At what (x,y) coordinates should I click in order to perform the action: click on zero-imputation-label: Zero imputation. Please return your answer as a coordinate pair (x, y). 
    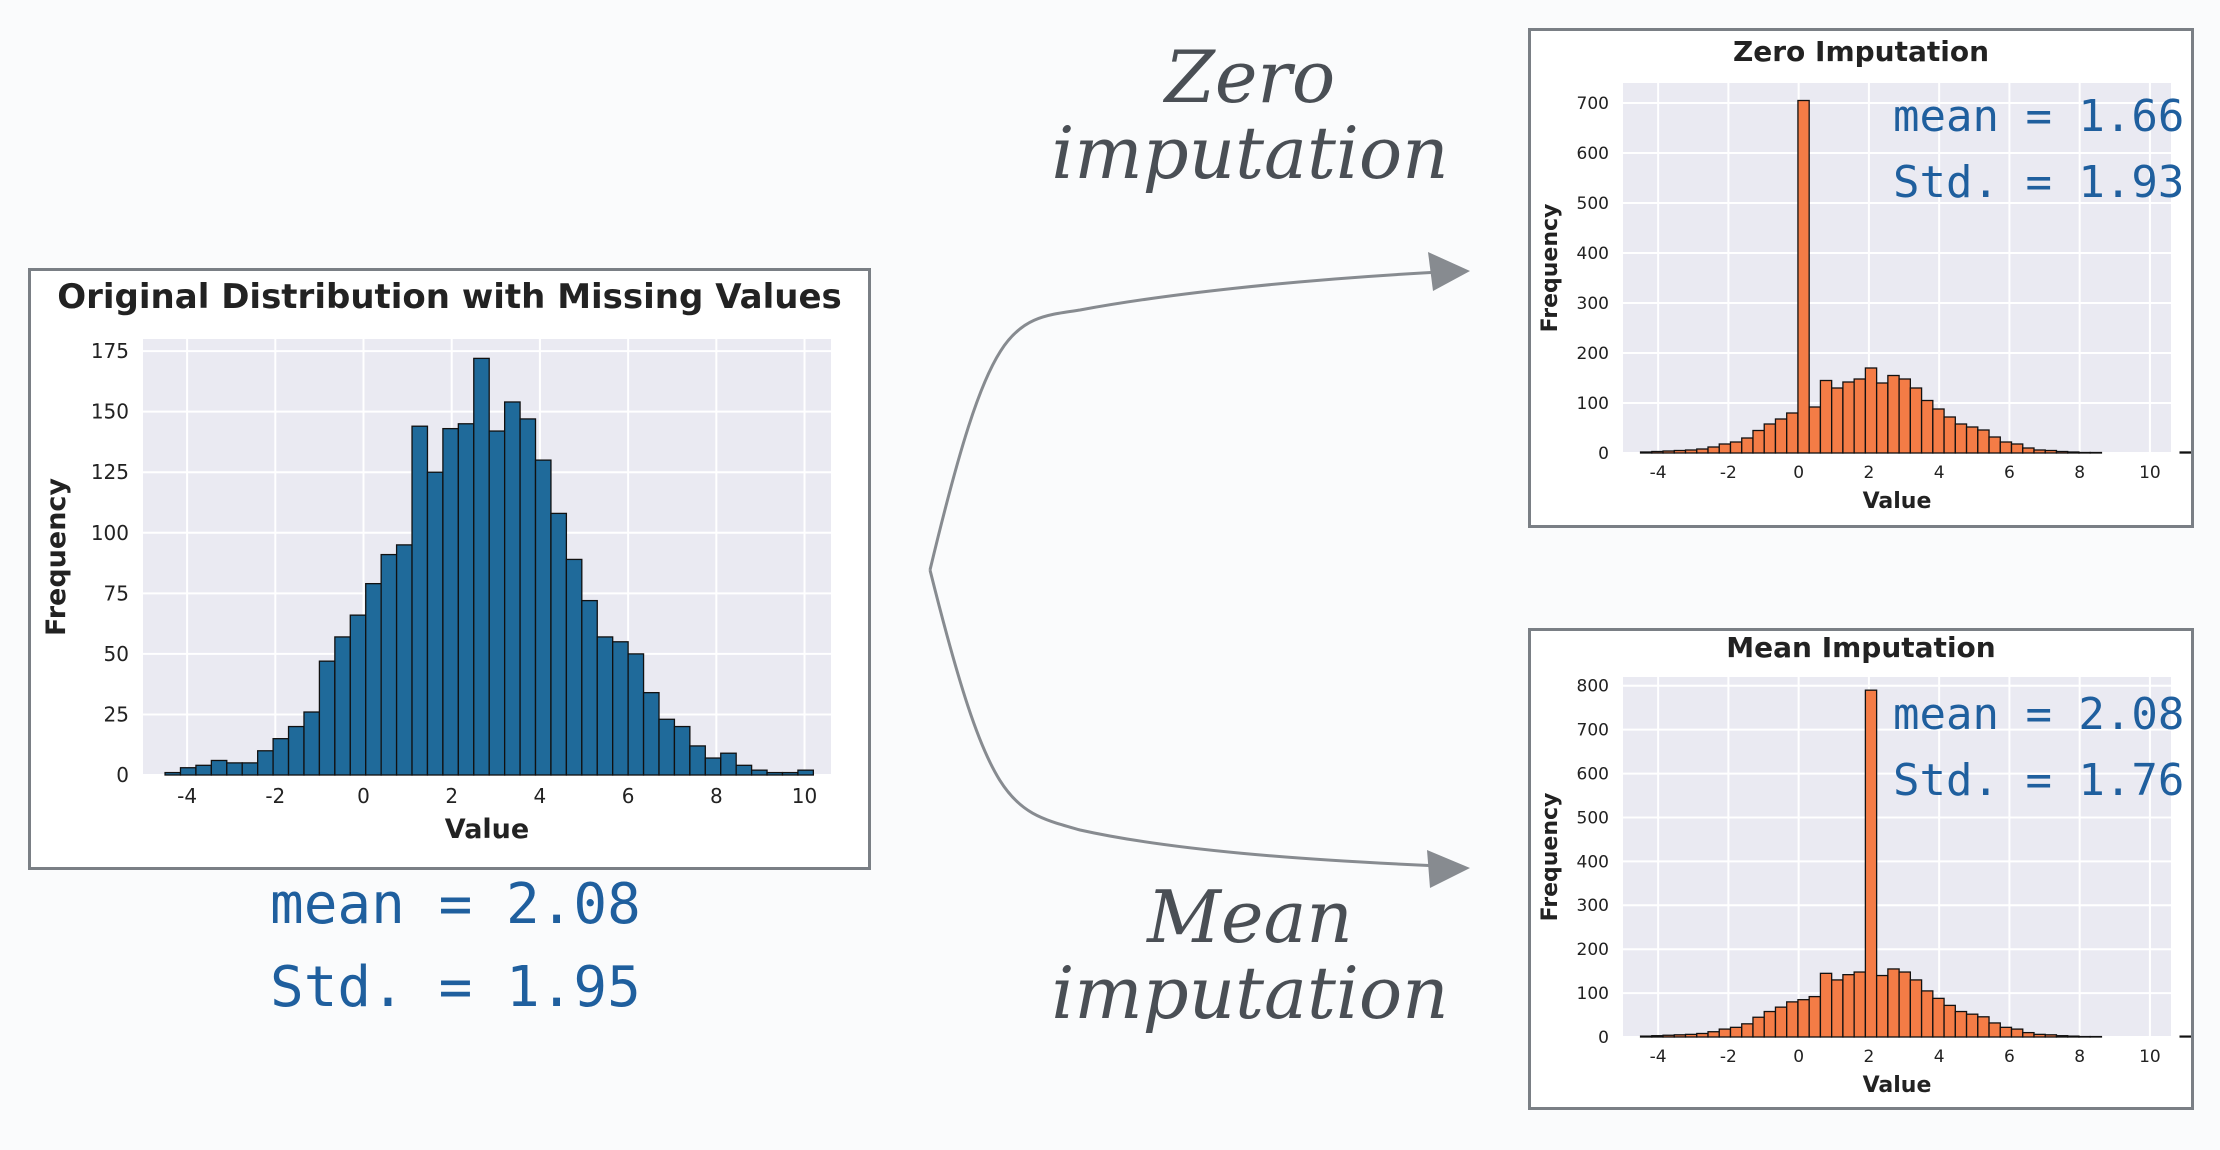
    Looking at the image, I should click on (1250, 115).